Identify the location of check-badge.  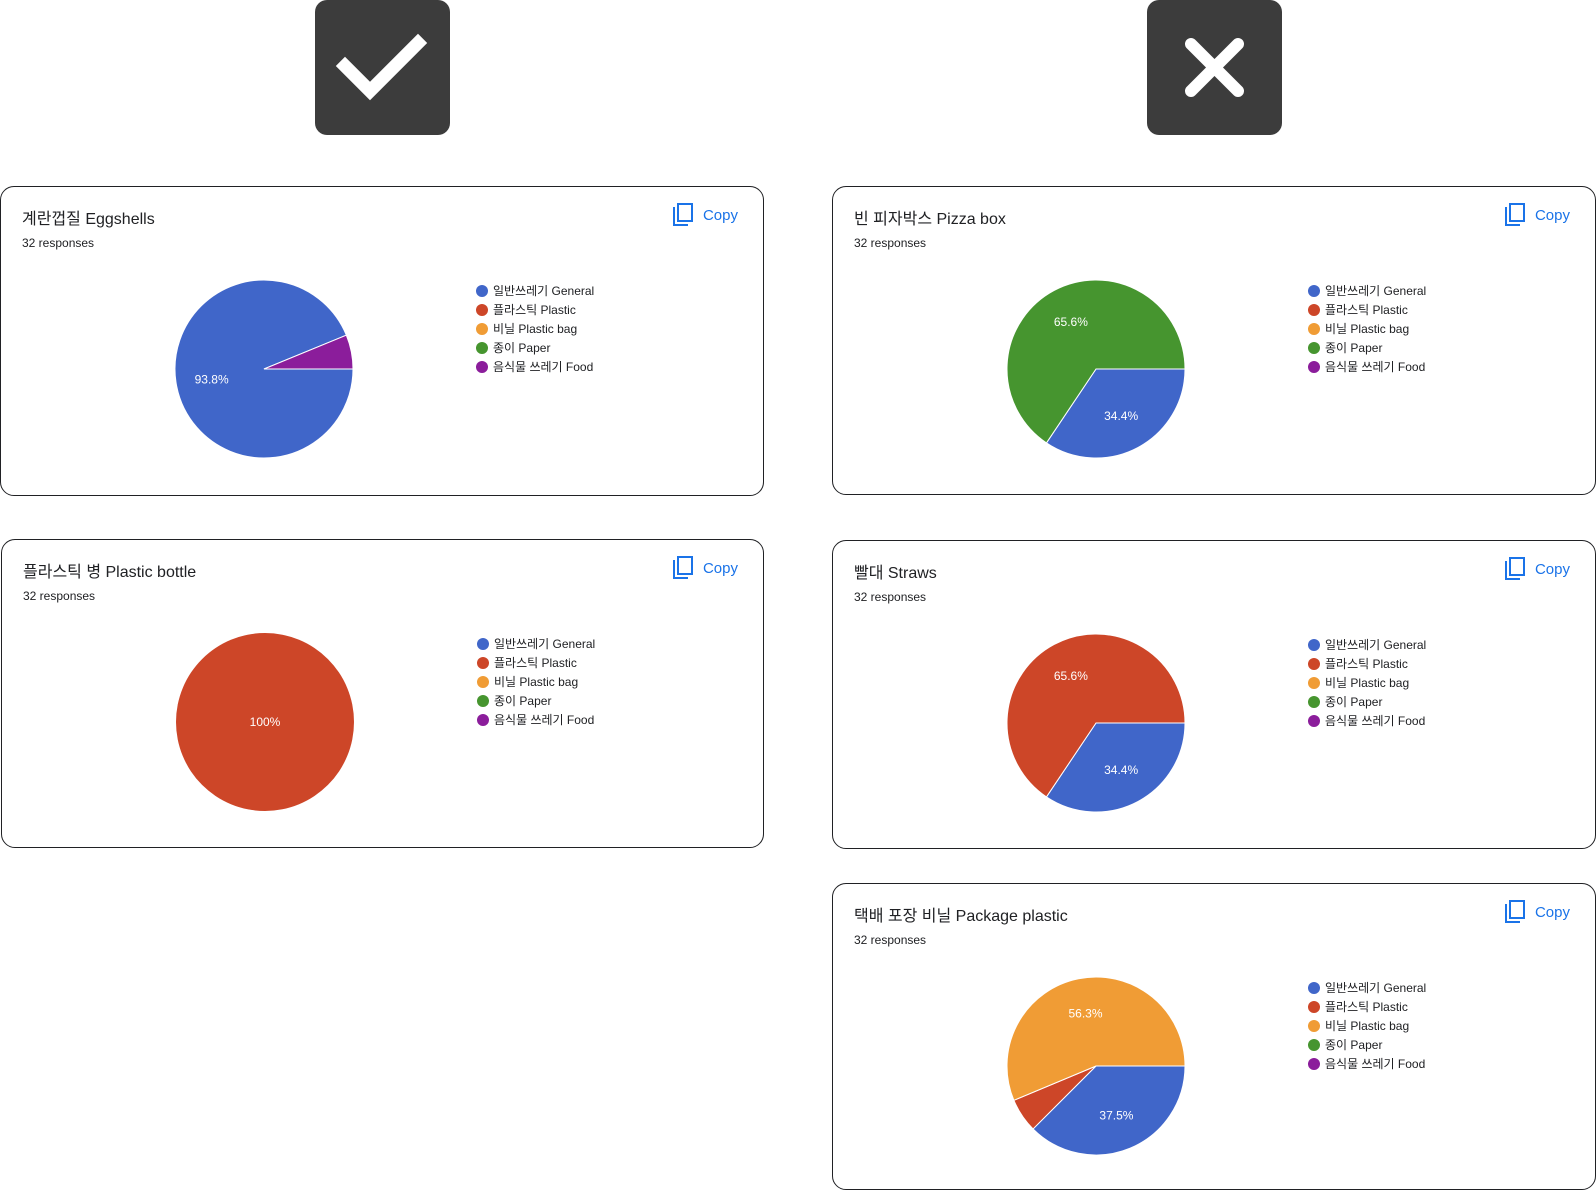
(382, 67).